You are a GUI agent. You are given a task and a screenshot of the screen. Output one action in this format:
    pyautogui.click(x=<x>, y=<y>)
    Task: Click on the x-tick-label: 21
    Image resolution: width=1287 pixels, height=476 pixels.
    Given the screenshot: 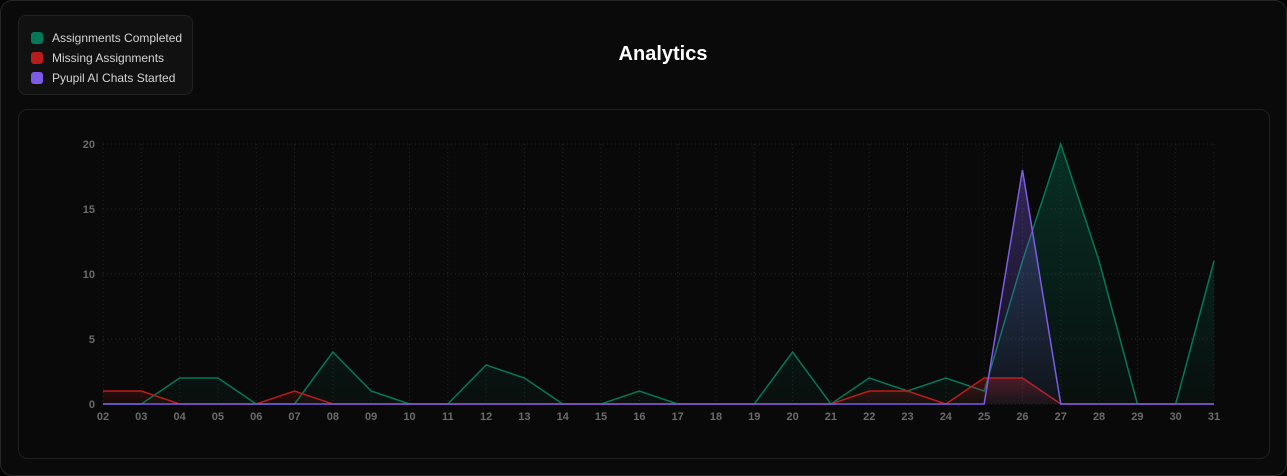 What is the action you would take?
    pyautogui.click(x=831, y=417)
    